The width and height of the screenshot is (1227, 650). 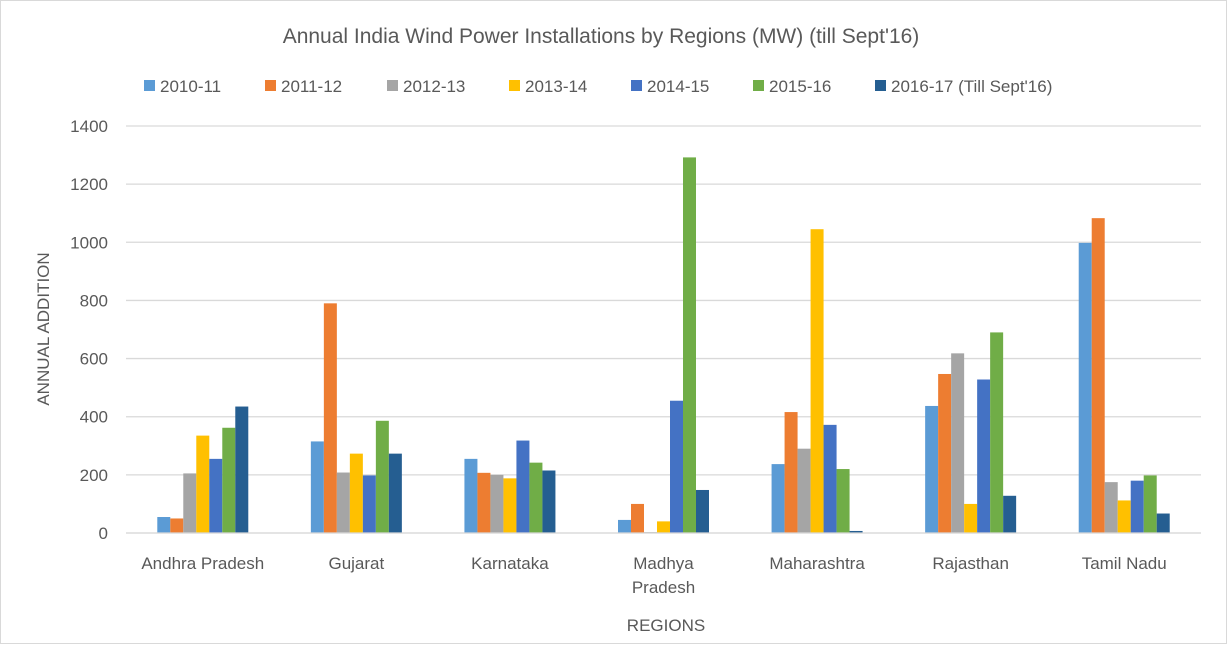 I want to click on legend-label: 2012-13, so click(x=434, y=86).